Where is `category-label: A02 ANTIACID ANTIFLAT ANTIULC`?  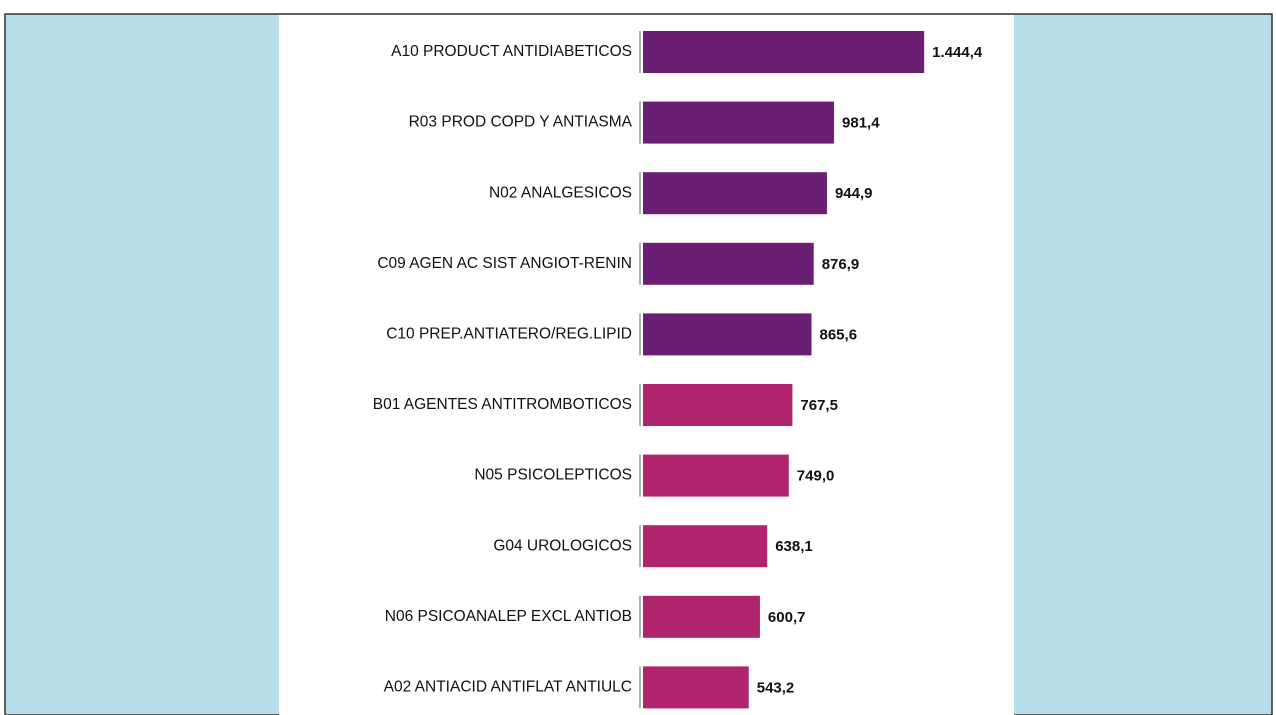
category-label: A02 ANTIACID ANTIFLAT ANTIULC is located at coordinates (508, 686).